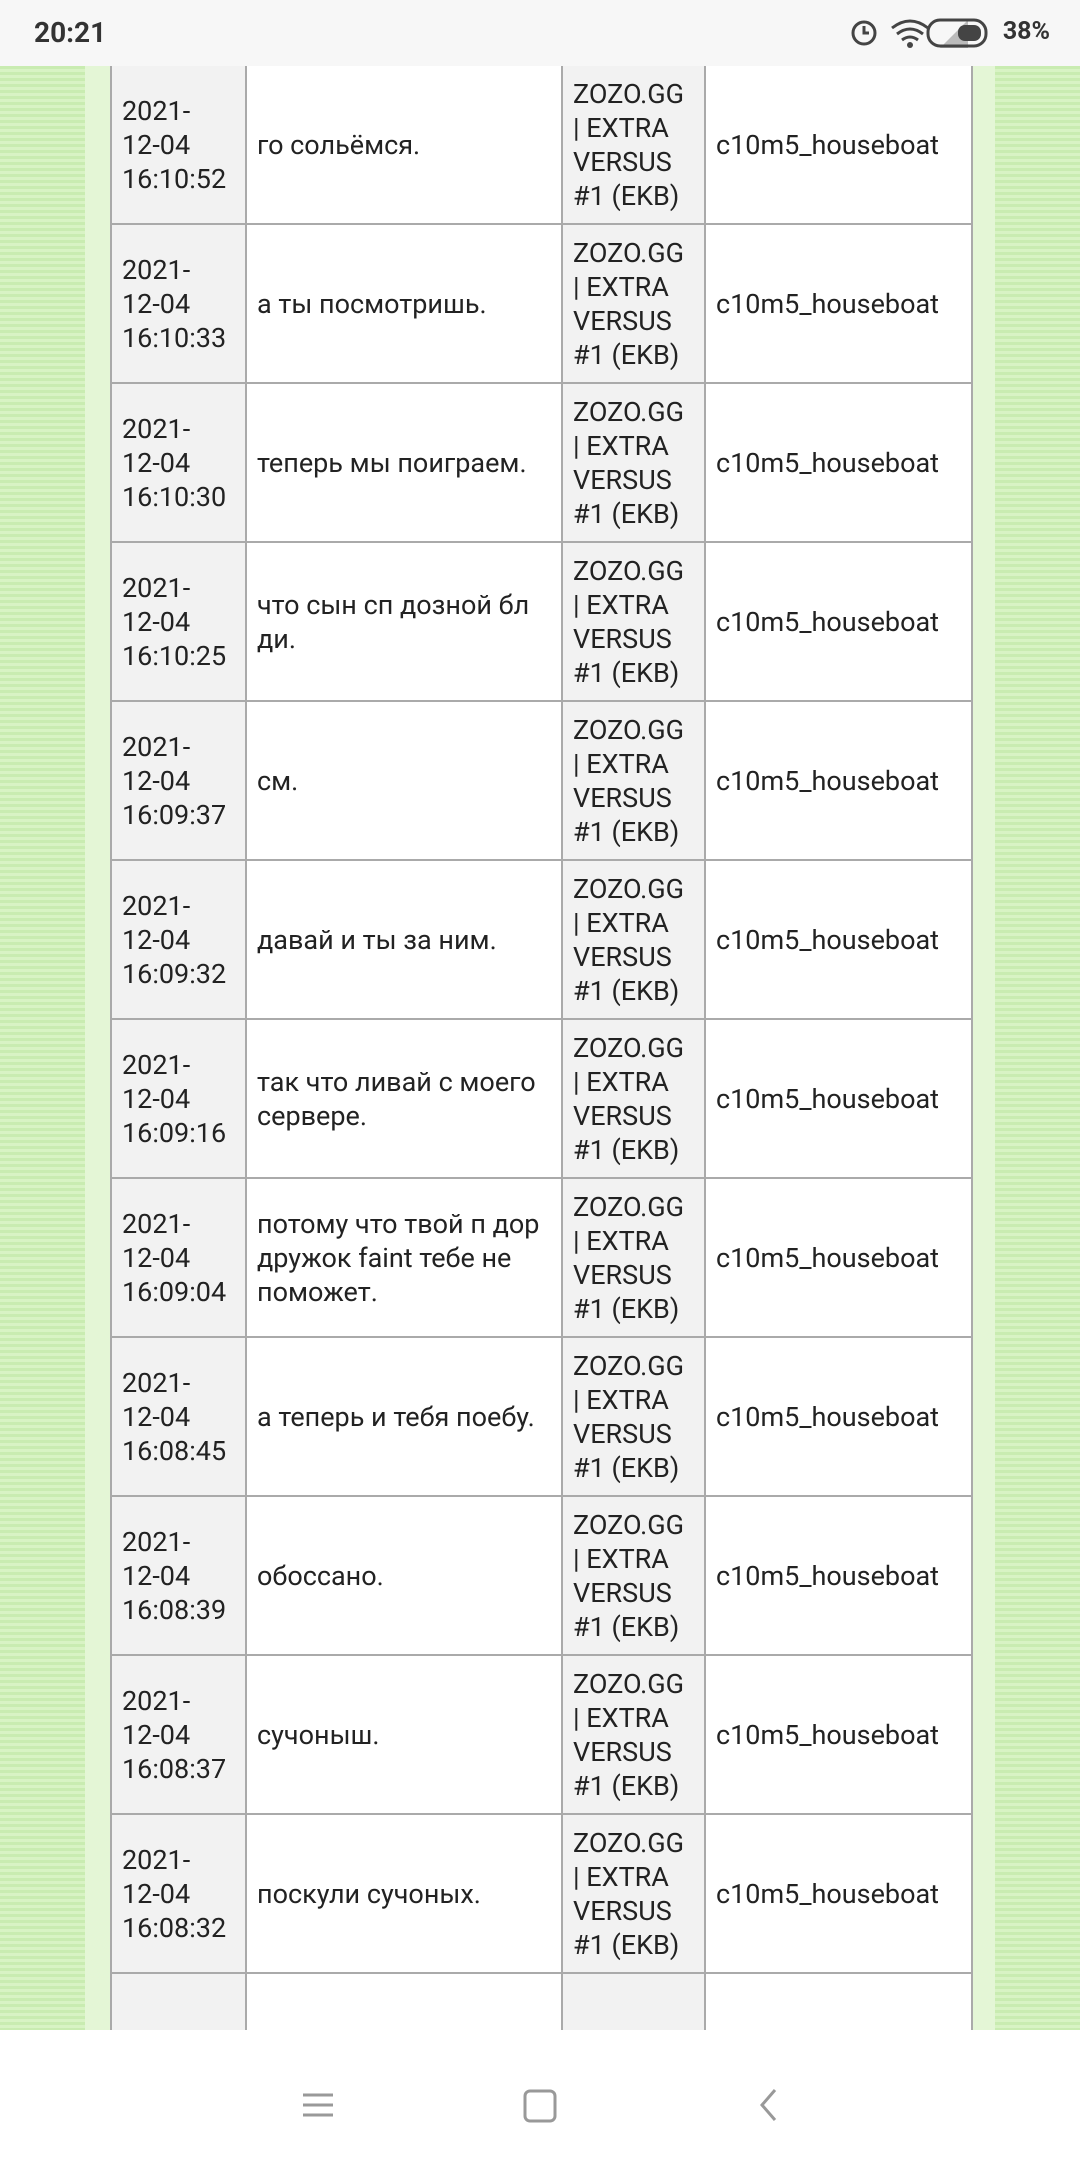 Image resolution: width=1080 pixels, height=2164 pixels. What do you see at coordinates (404, 1734) in the screenshot?
I see `message-cell: сучоныш.` at bounding box center [404, 1734].